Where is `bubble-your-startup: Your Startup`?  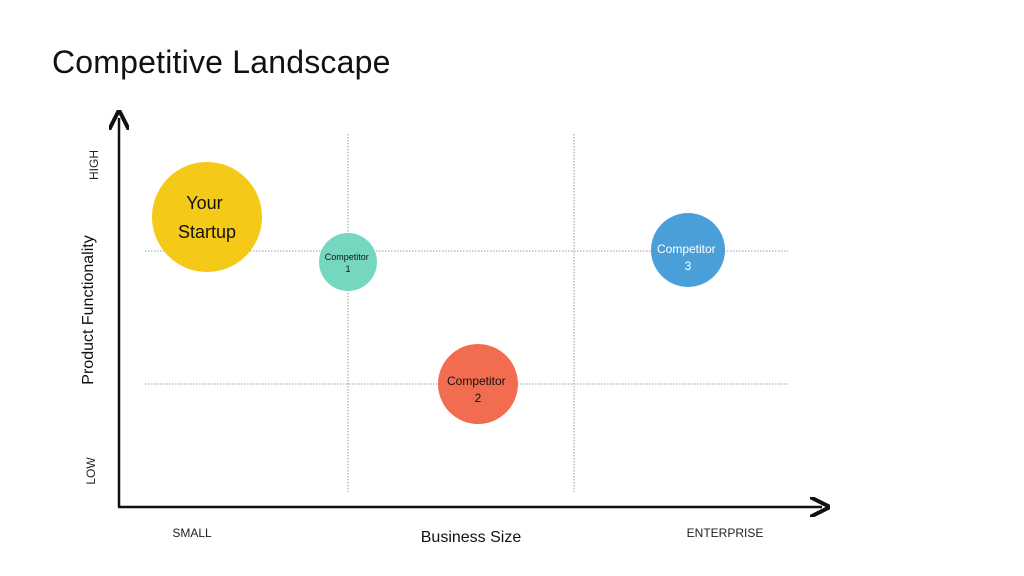 bubble-your-startup: Your Startup is located at coordinates (207, 217).